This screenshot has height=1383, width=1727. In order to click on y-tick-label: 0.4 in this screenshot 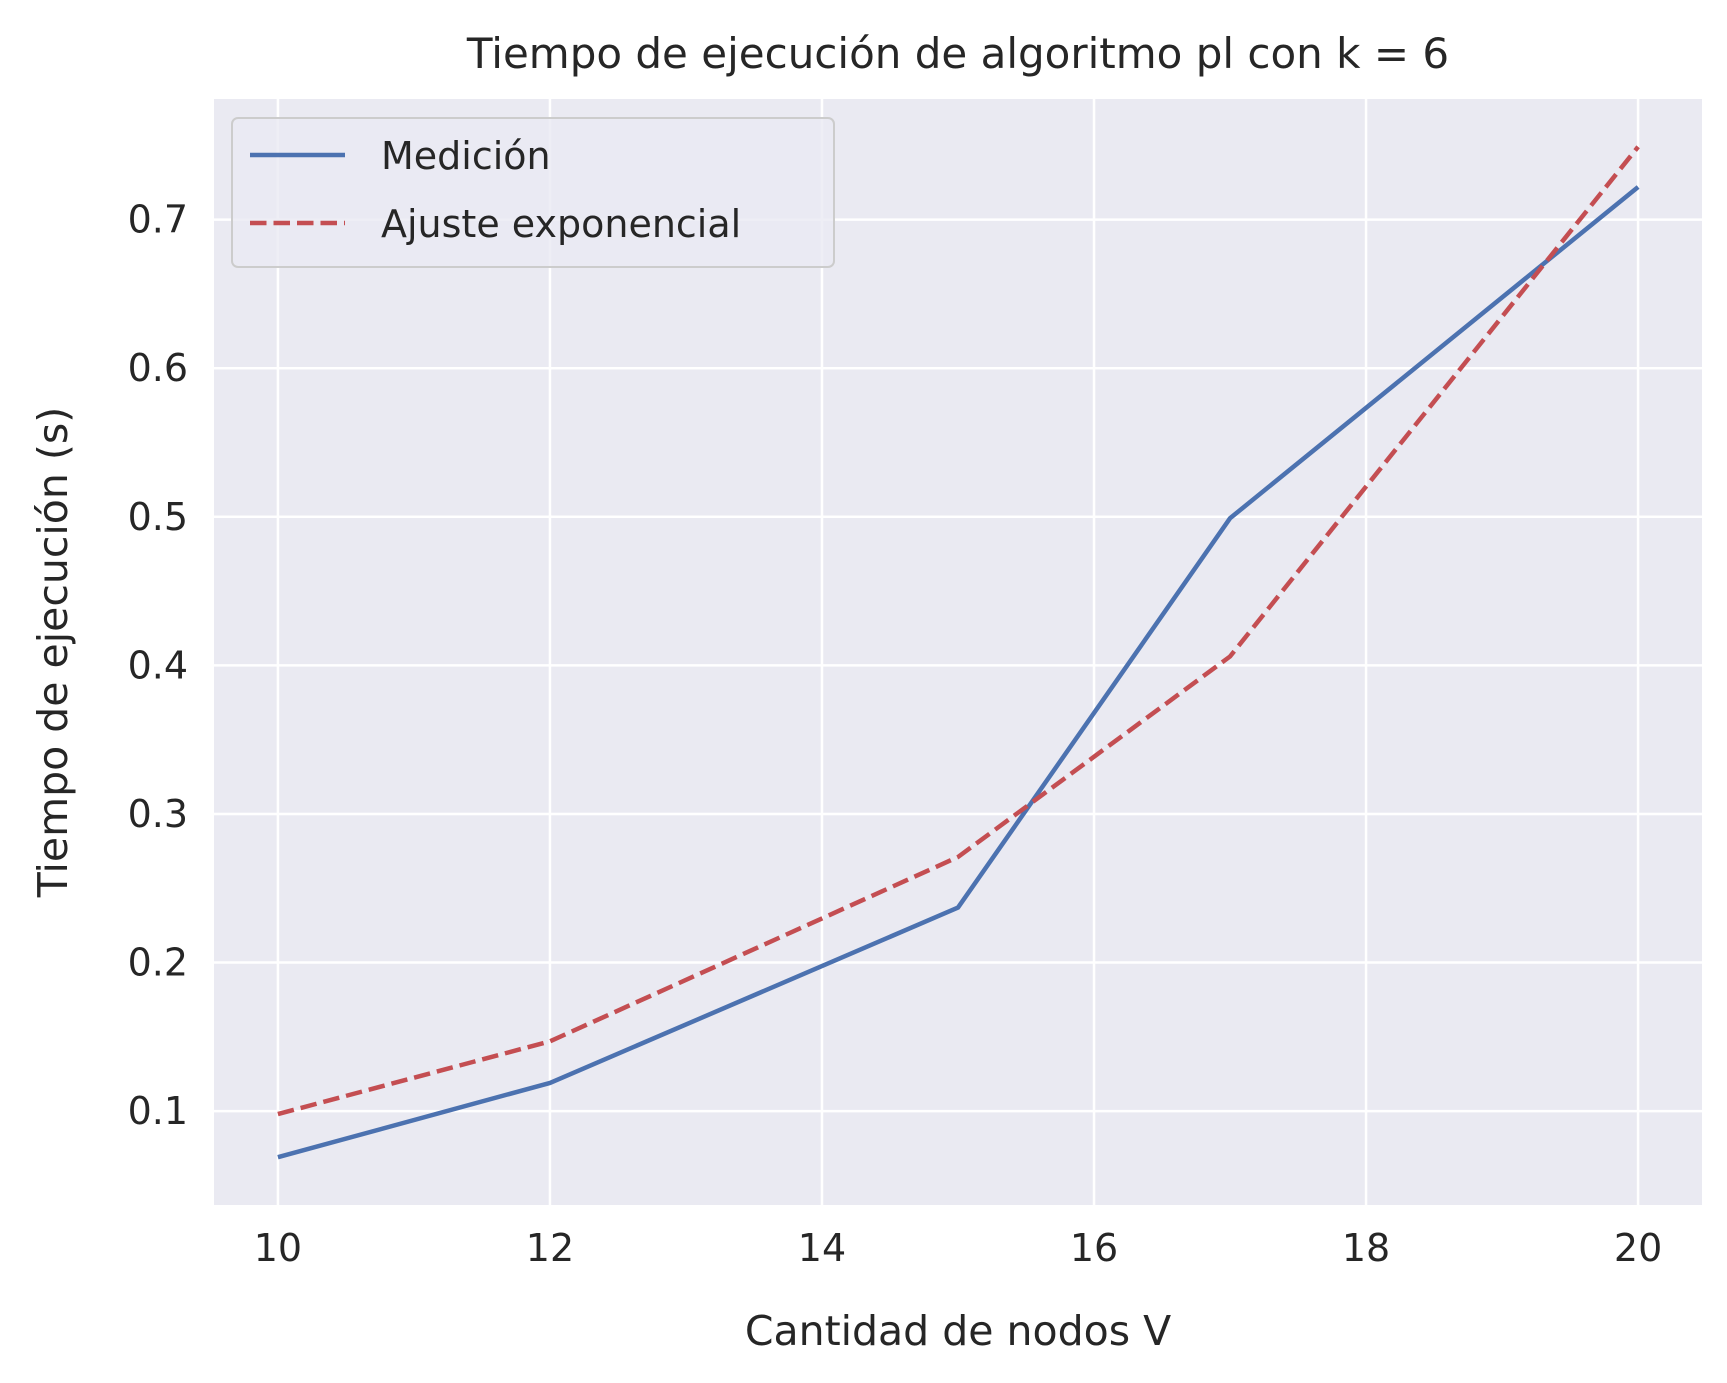, I will do `click(158, 665)`.